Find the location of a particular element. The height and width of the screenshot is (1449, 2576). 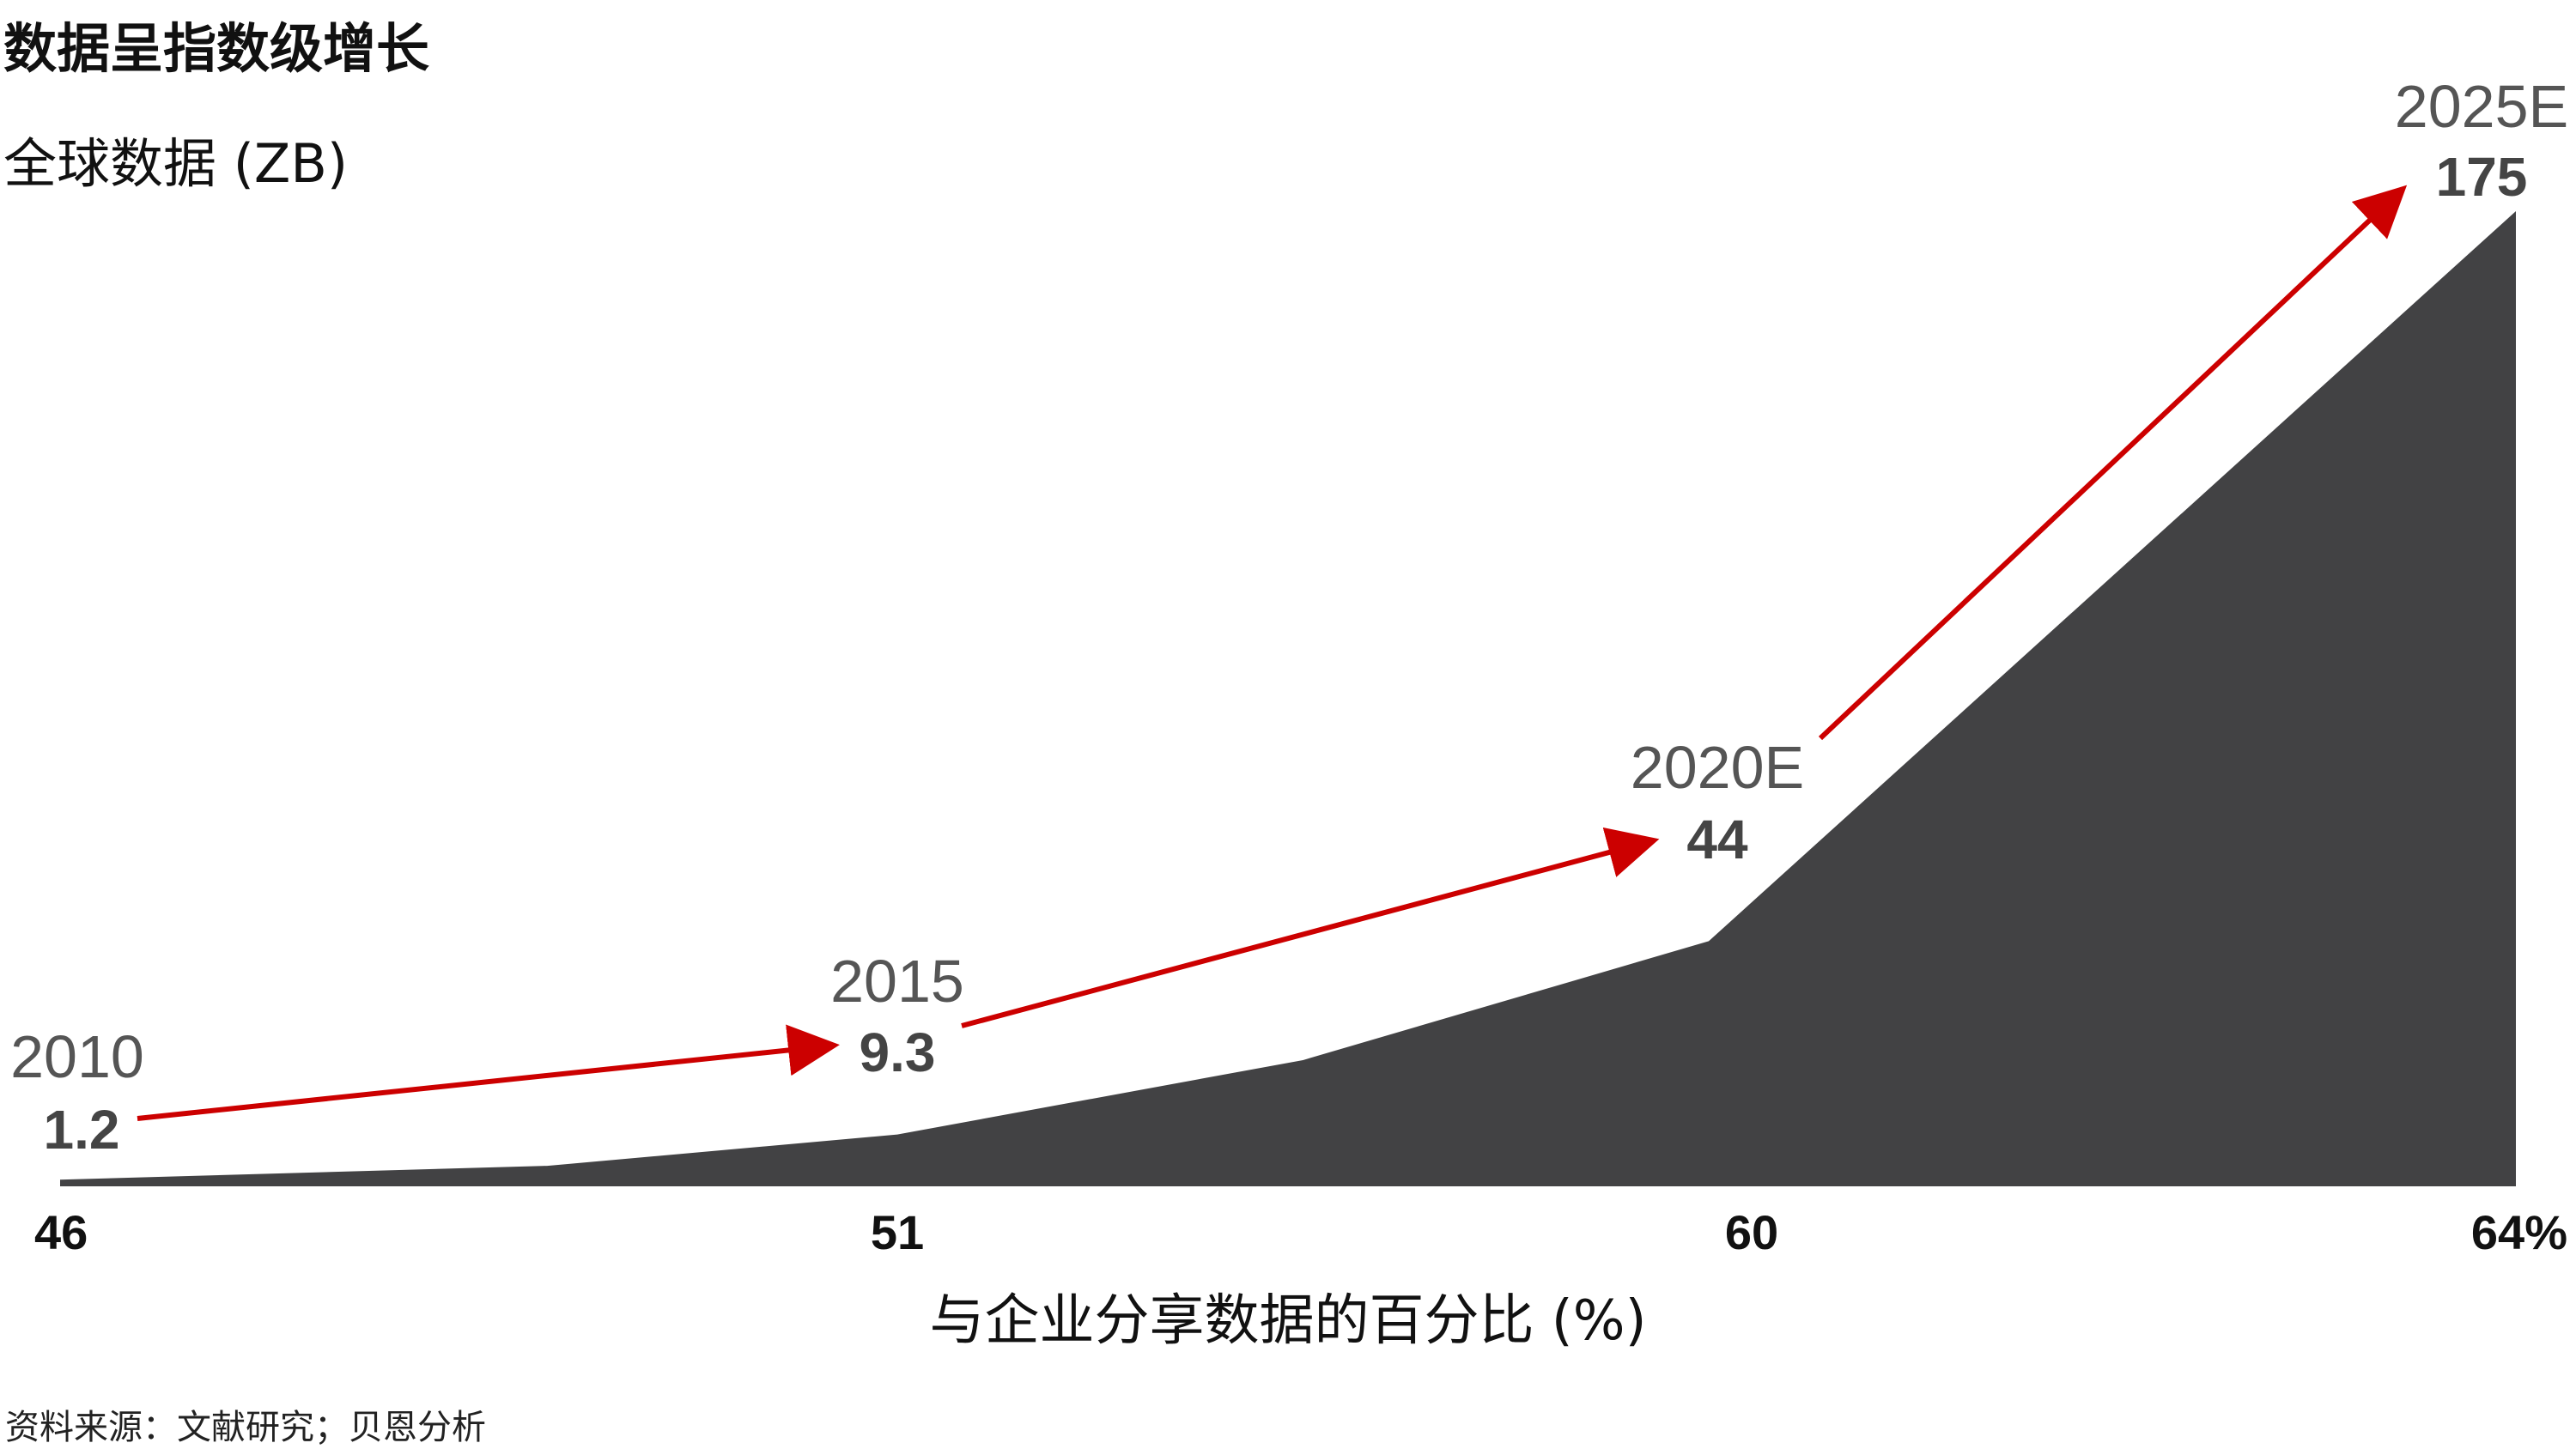

x-tick-label: 46 is located at coordinates (61, 1232).